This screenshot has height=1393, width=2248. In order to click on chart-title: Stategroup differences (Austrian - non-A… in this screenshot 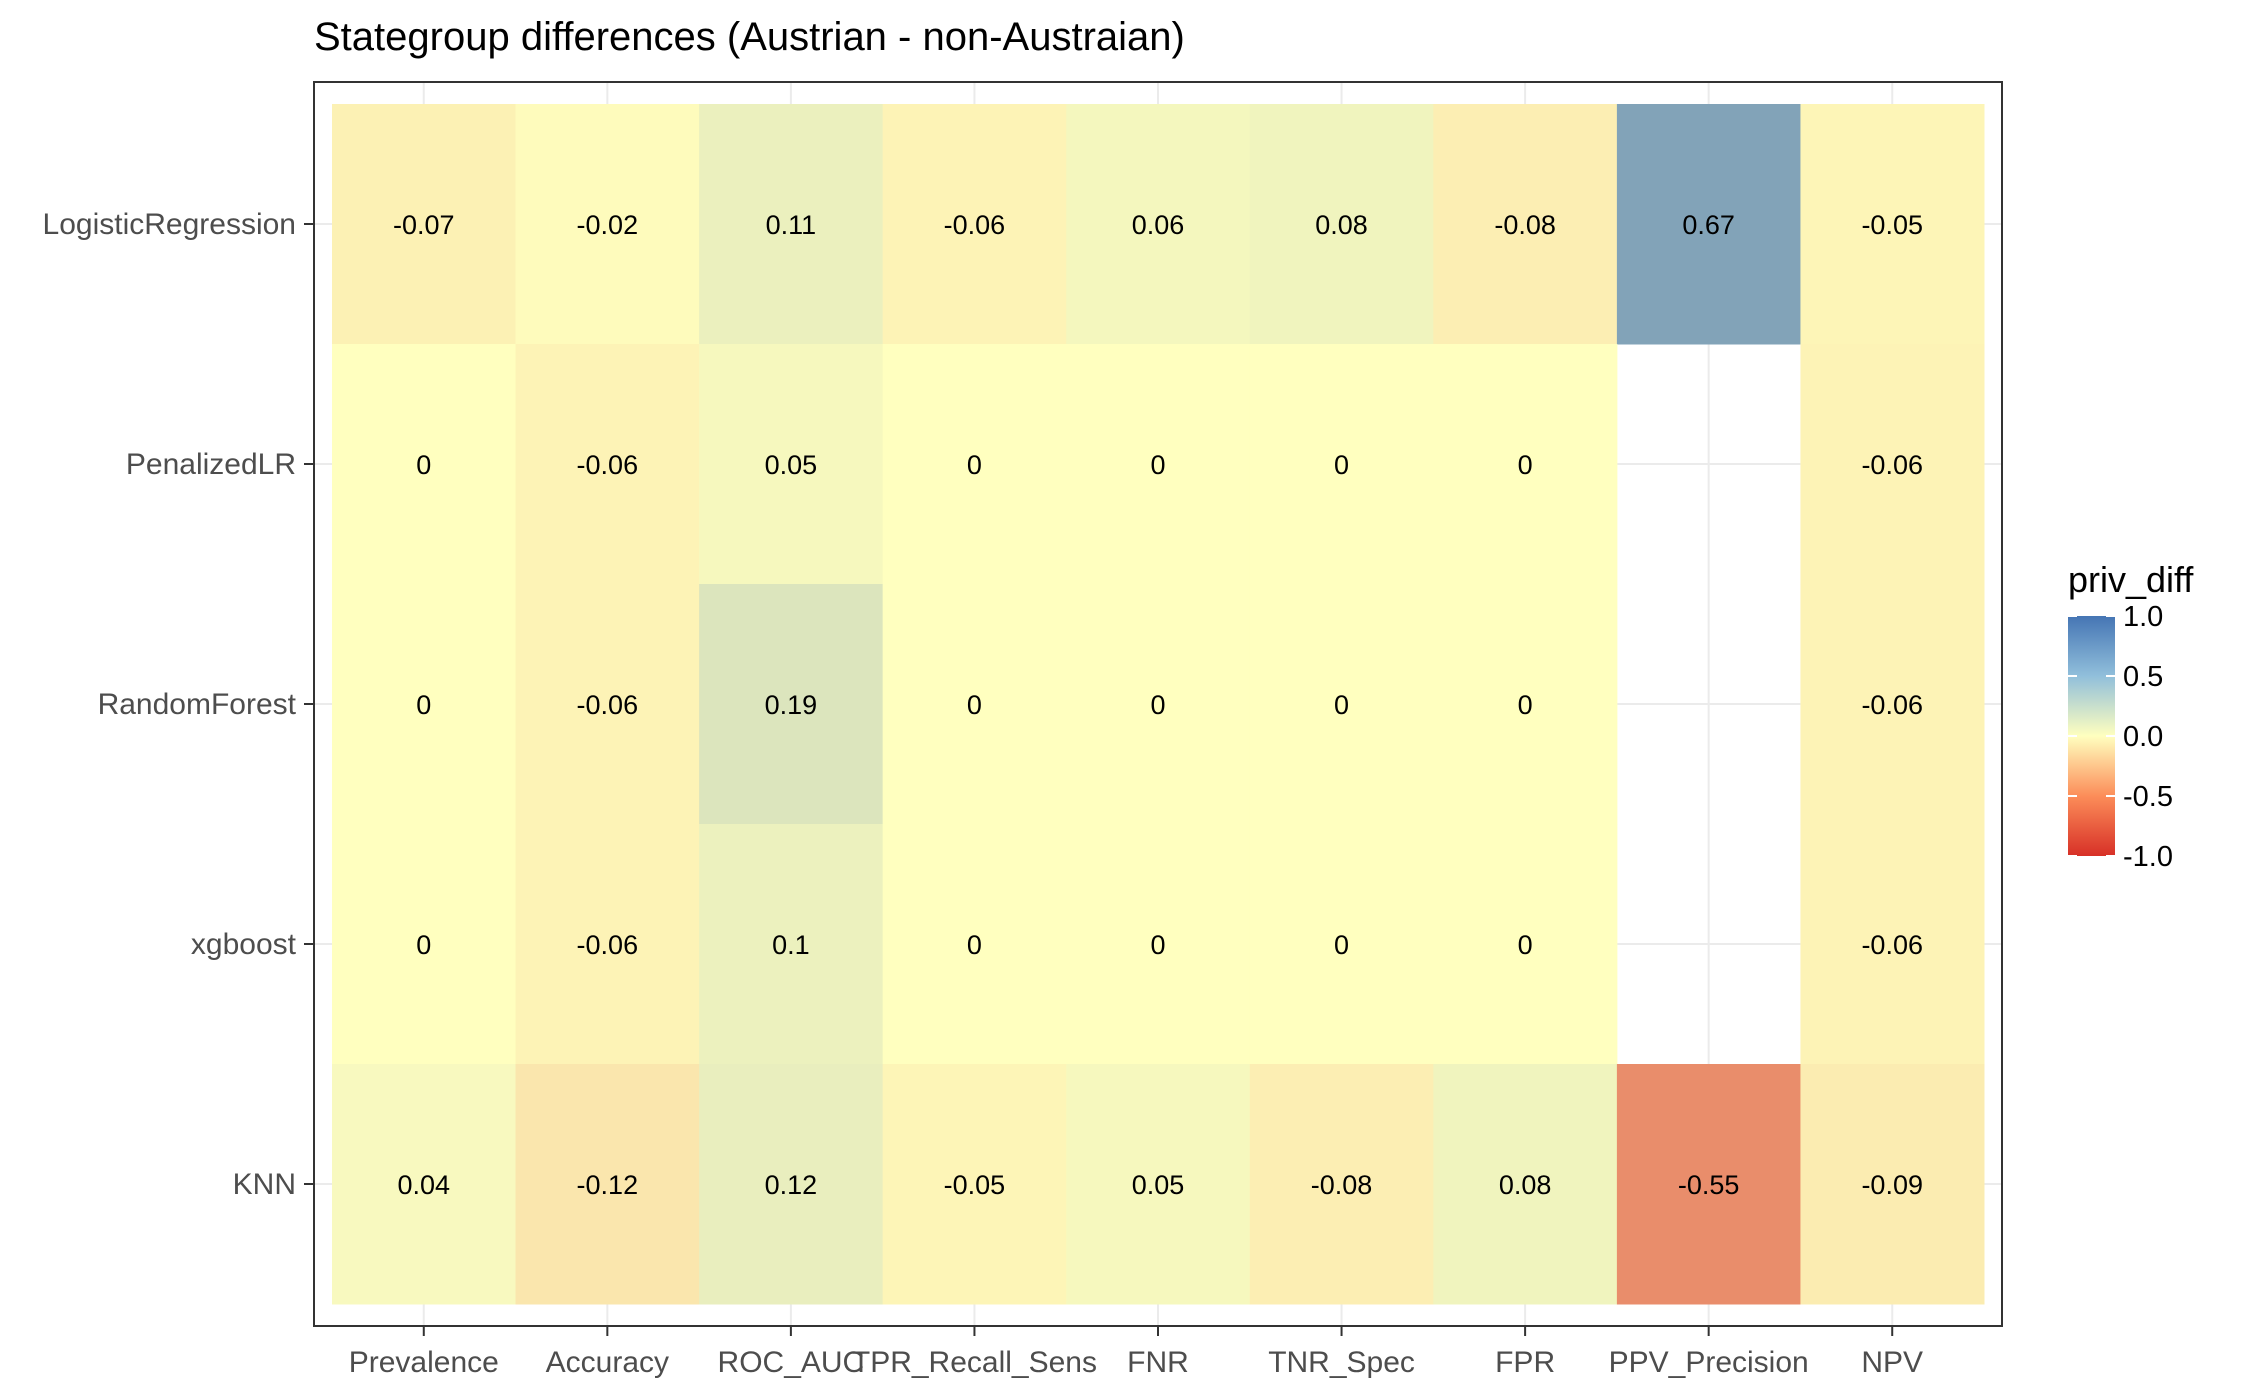, I will do `click(749, 37)`.